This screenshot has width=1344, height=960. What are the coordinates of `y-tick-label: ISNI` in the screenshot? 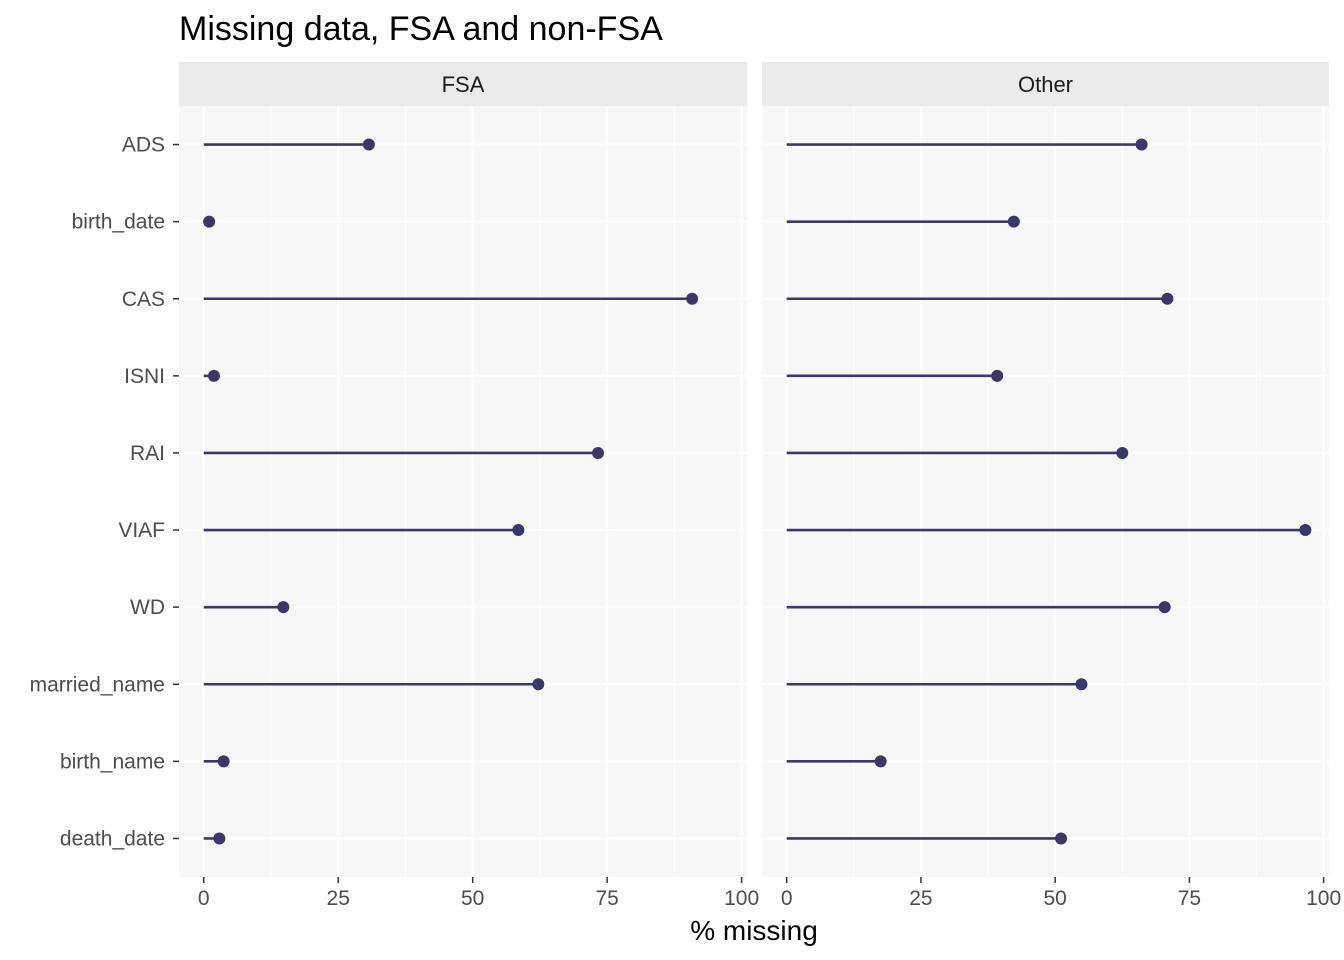 It's located at (144, 376).